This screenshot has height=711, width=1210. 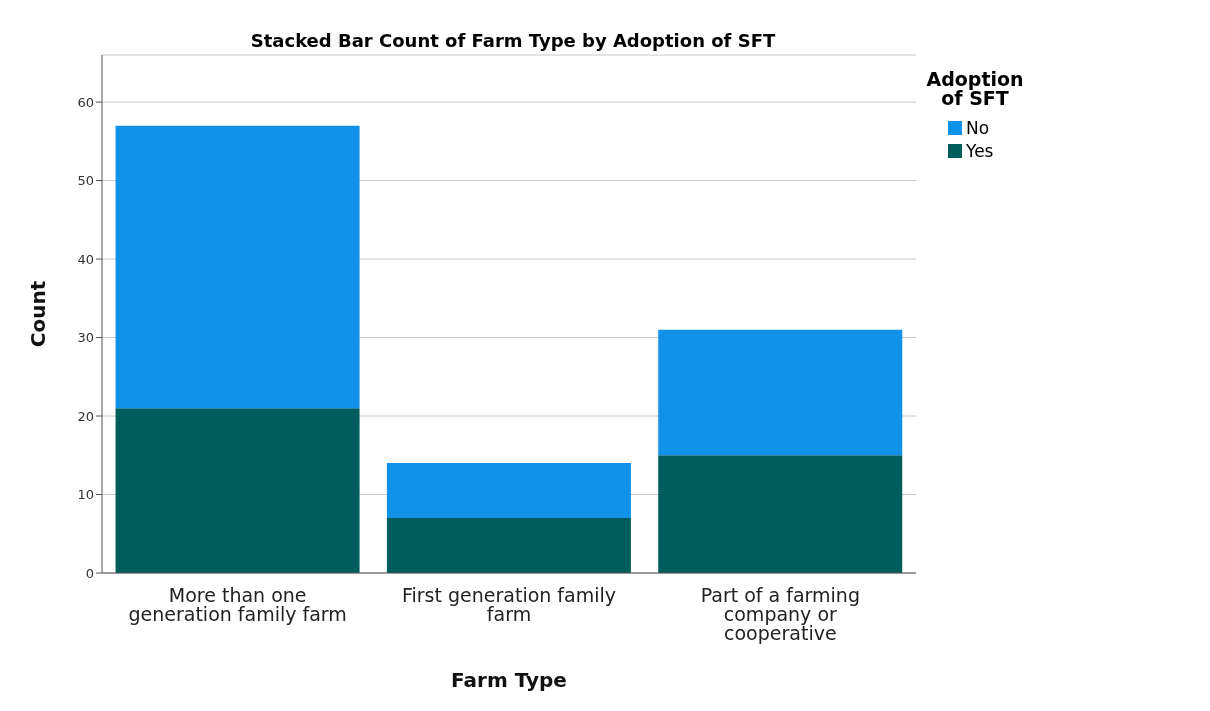 I want to click on x-tick-label: First generation family farm, so click(x=509, y=605).